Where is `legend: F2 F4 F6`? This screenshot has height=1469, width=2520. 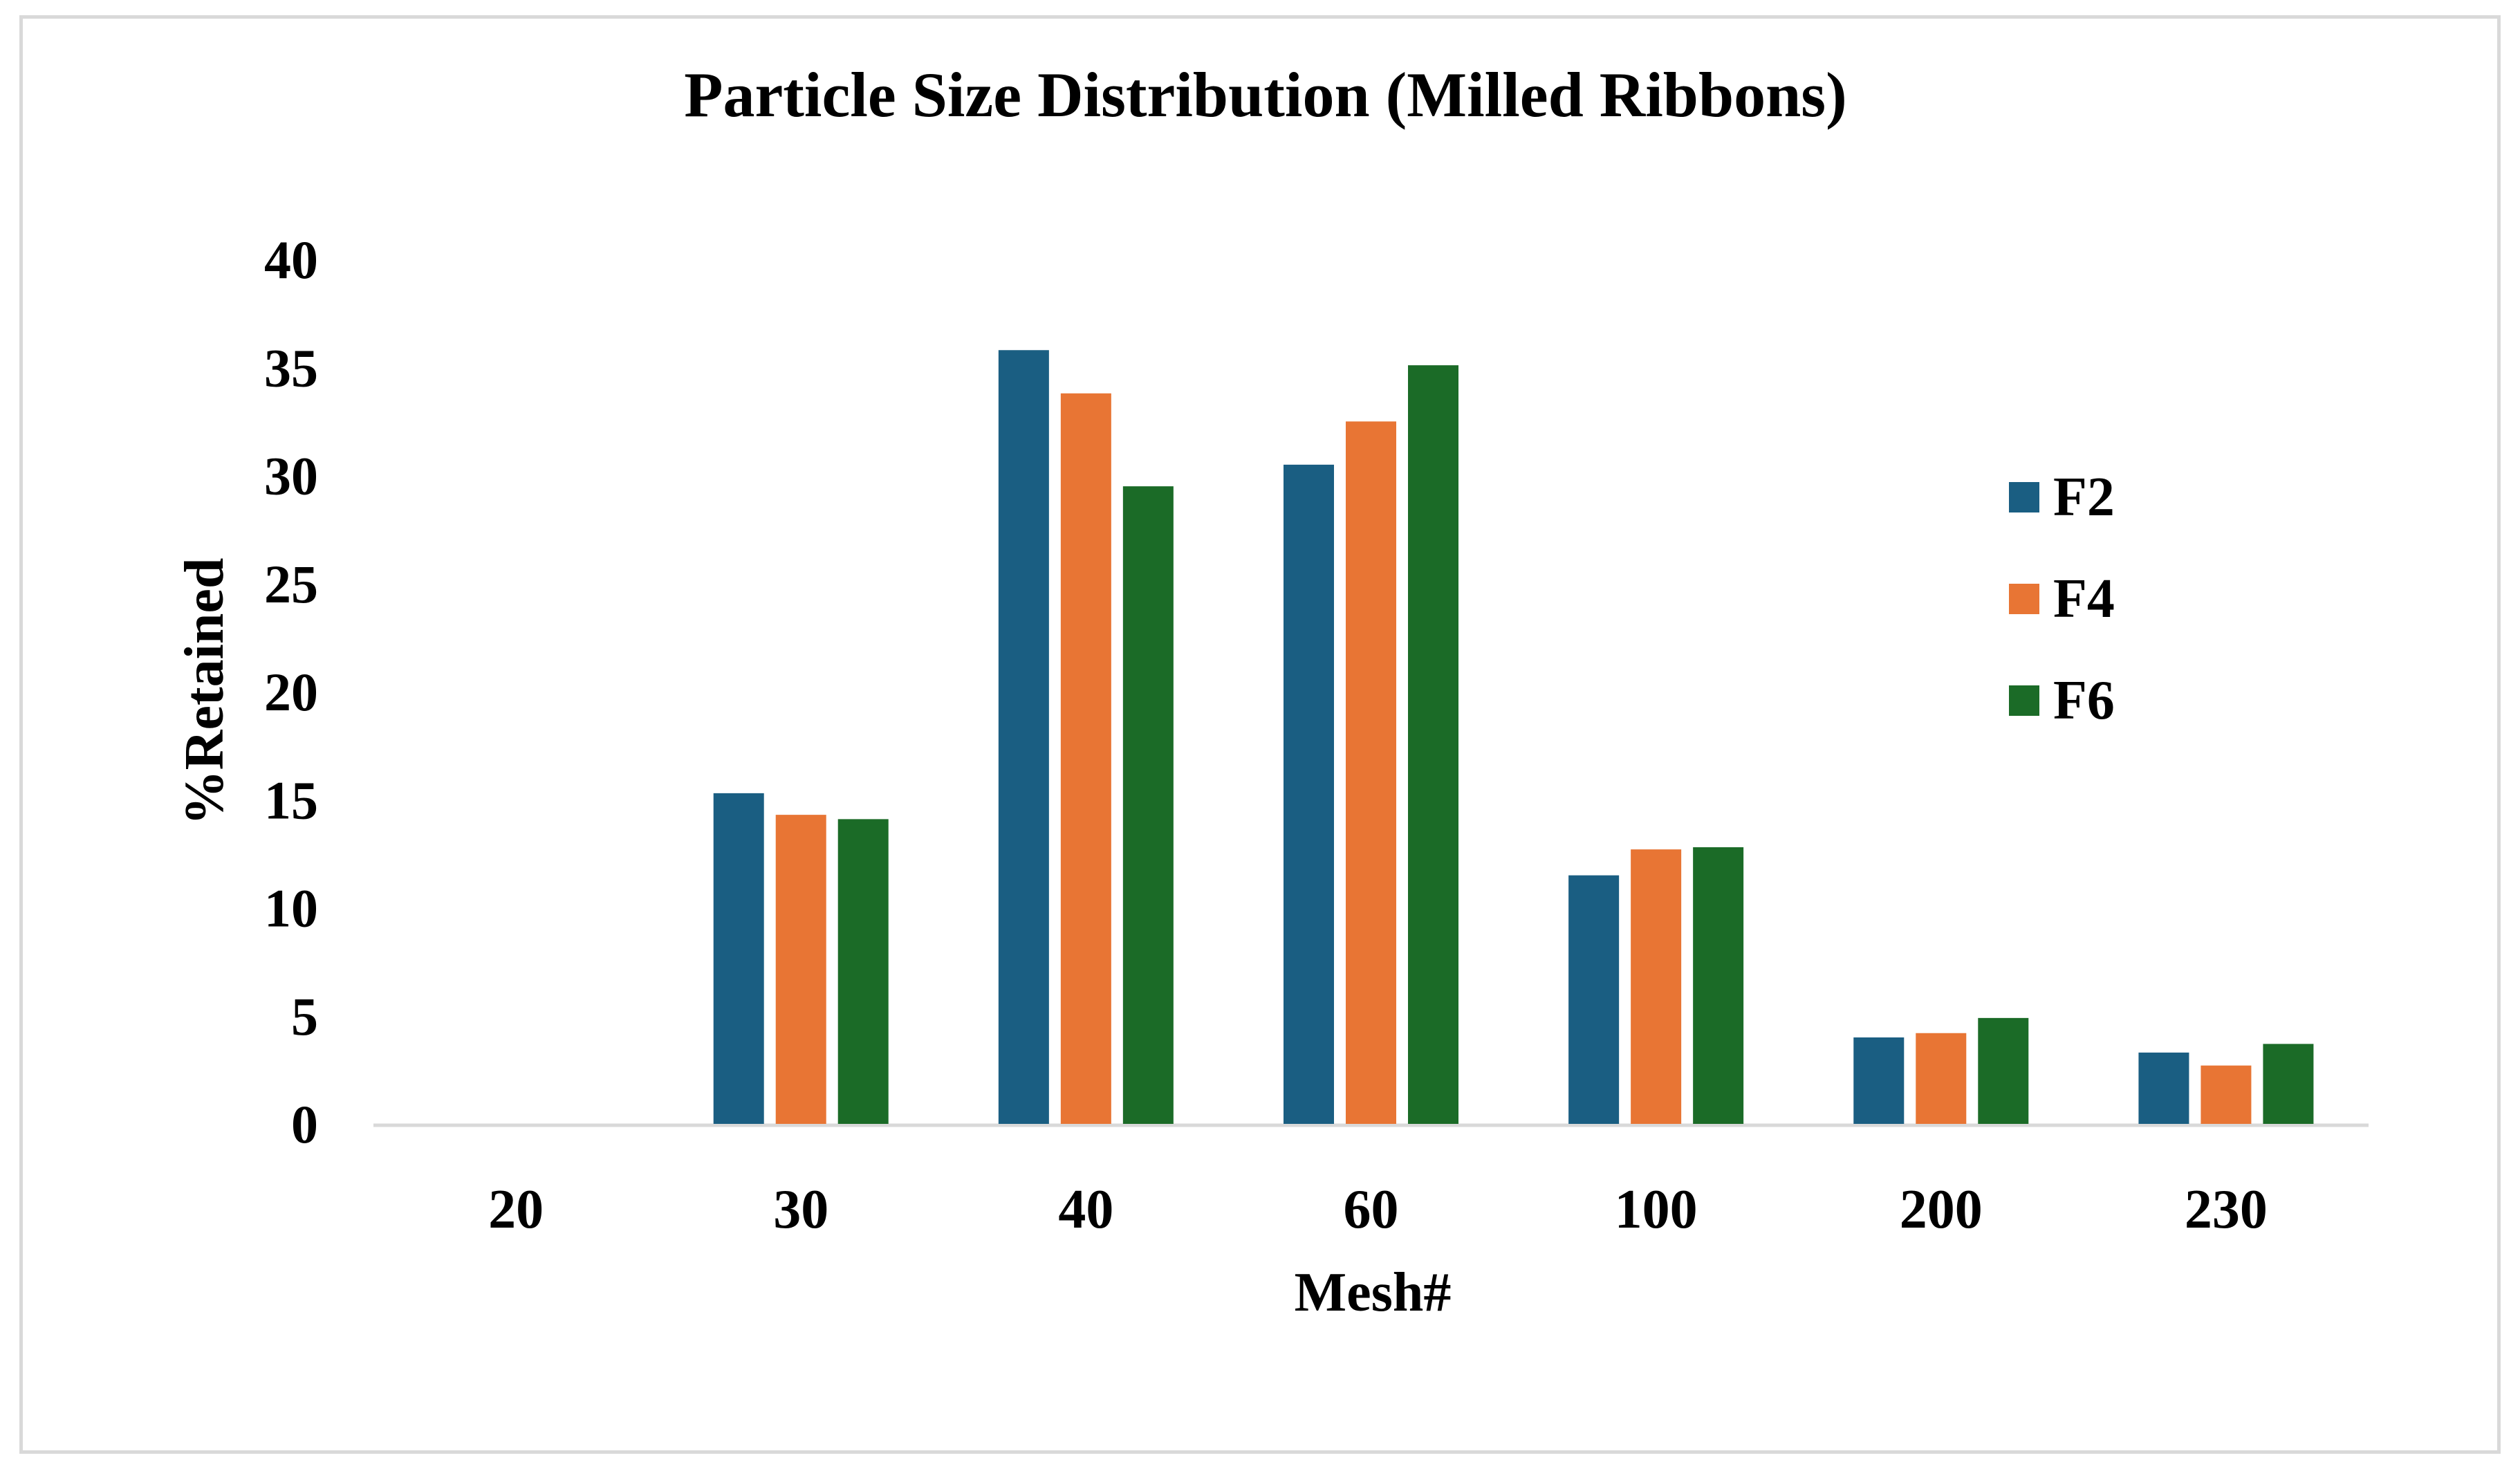
legend: F2 F4 F6 is located at coordinates (2062, 599).